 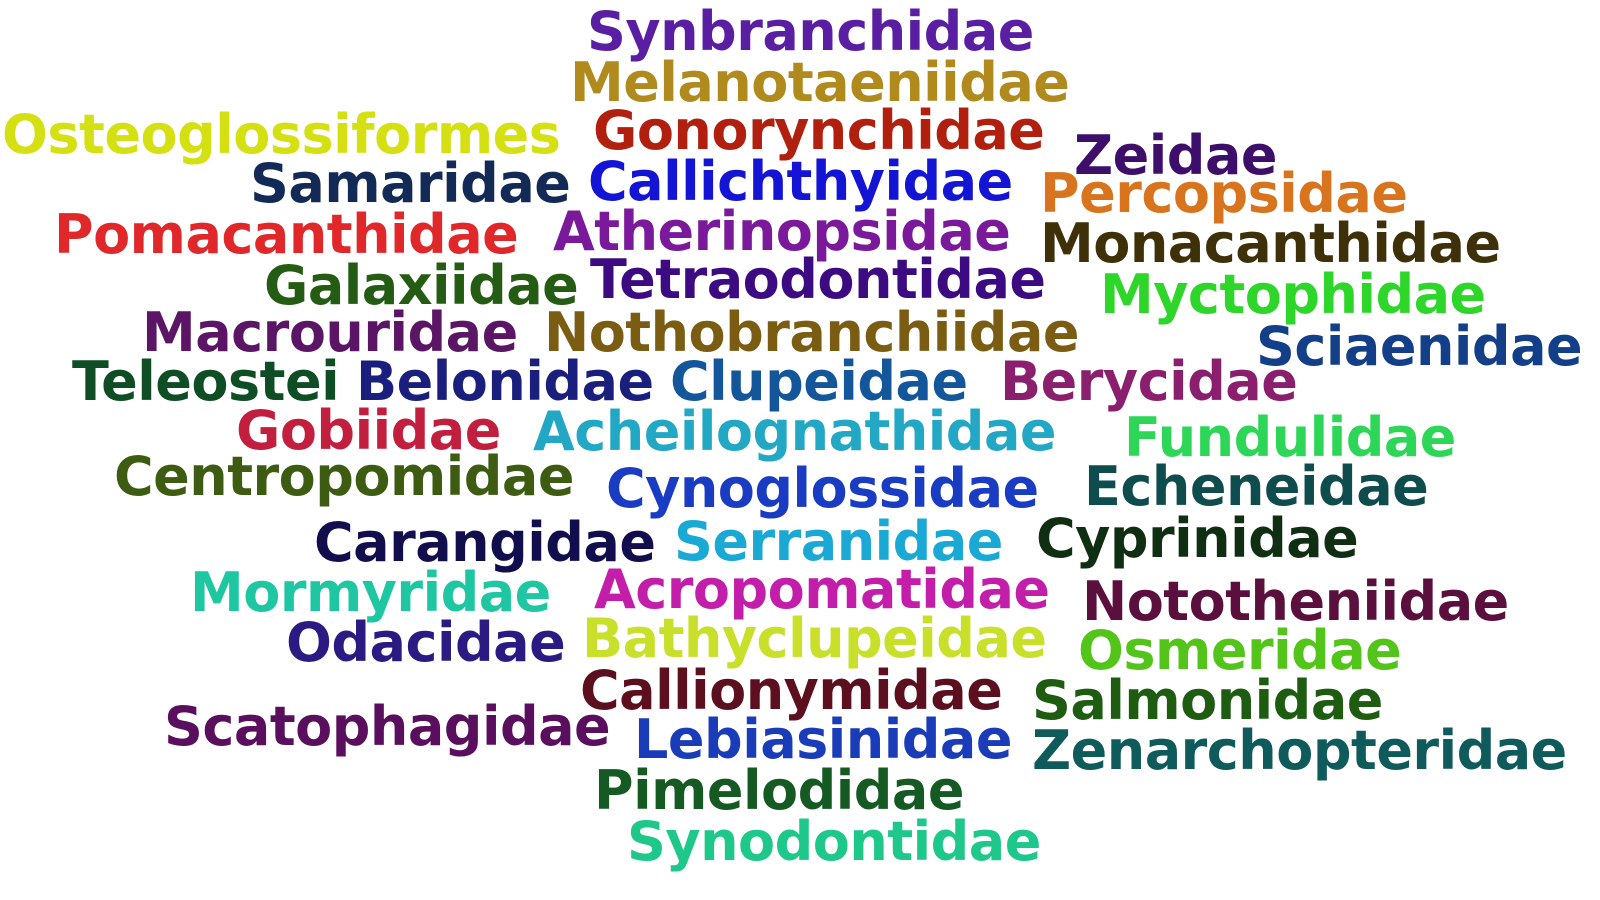 I want to click on word-zenarchopteridae: Zenarchopteridae, so click(x=1299, y=750).